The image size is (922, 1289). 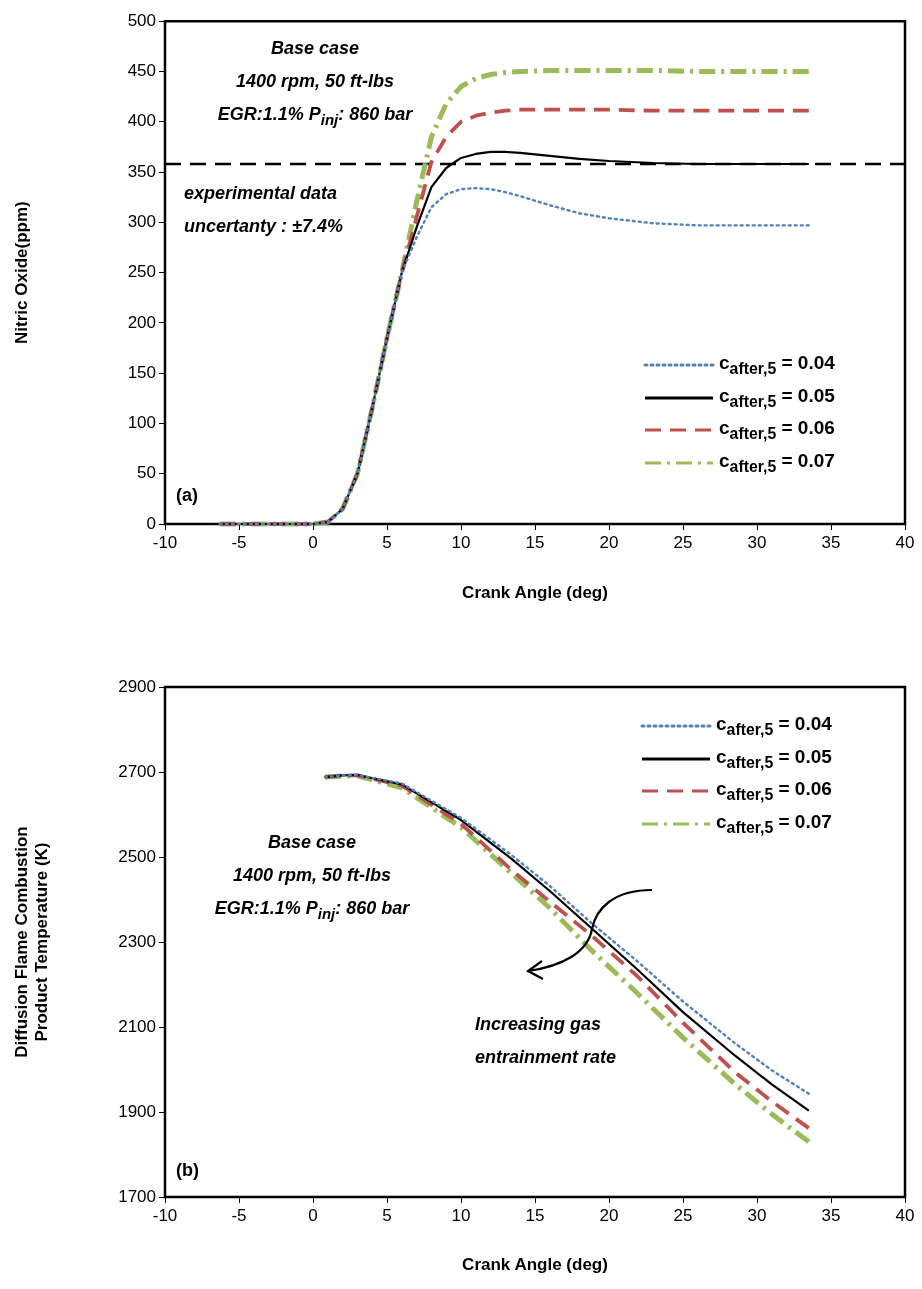 What do you see at coordinates (264, 210) in the screenshot?
I see `annotation: experimental data uncertanty : ±7.4%` at bounding box center [264, 210].